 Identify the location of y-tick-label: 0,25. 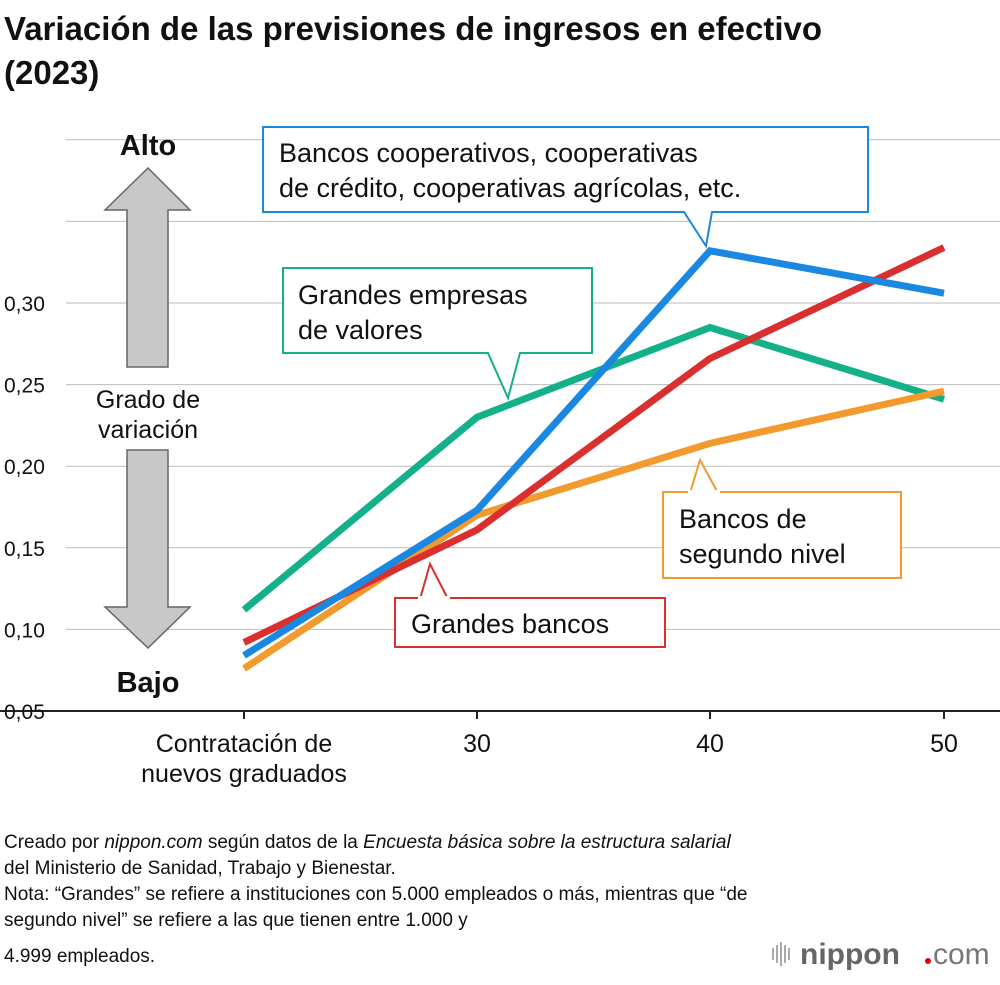
(24, 386).